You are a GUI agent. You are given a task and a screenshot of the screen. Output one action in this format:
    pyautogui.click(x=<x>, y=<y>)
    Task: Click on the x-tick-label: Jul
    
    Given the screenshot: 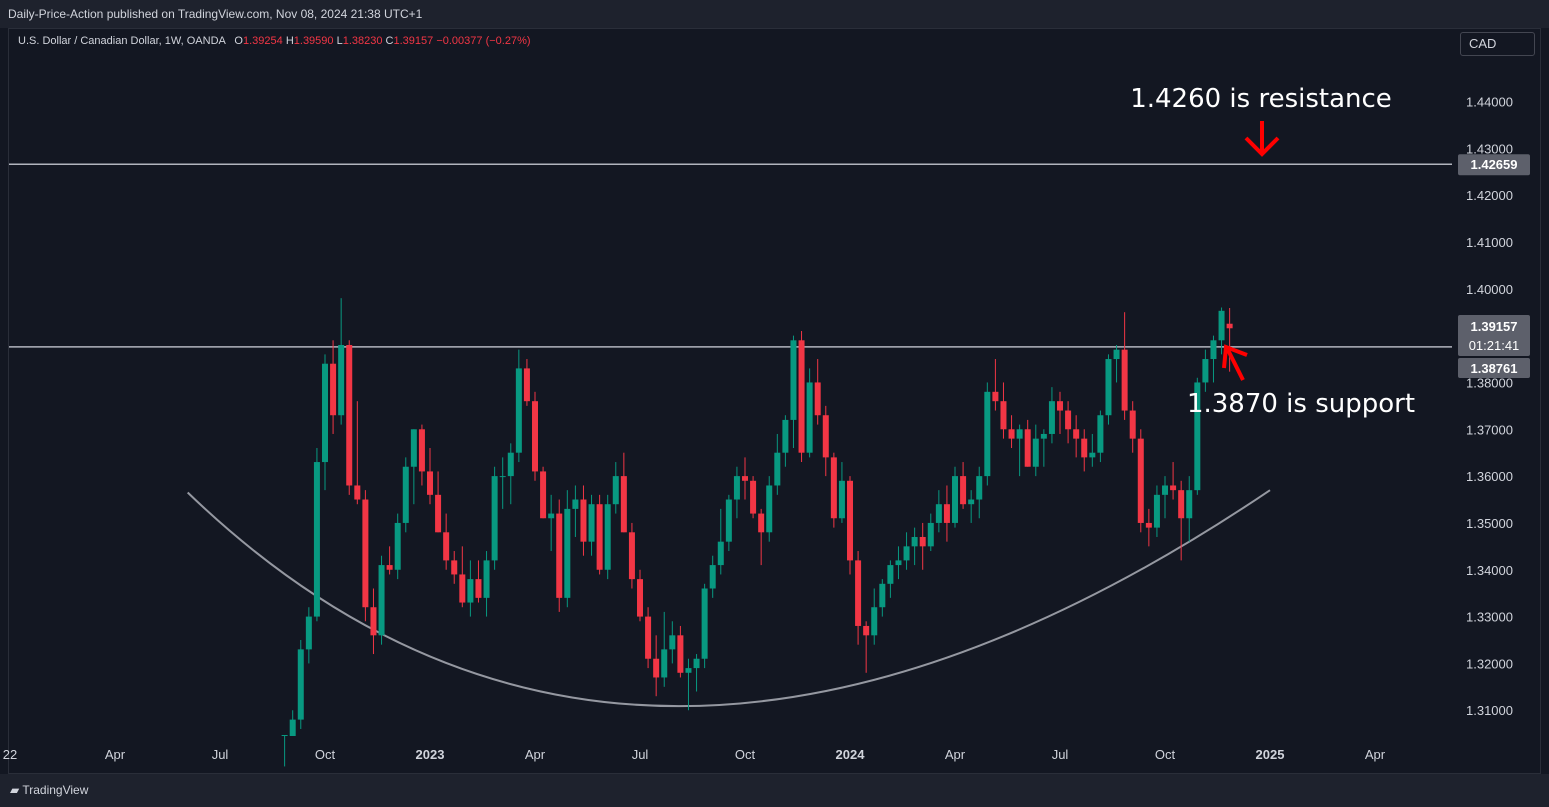 What is the action you would take?
    pyautogui.click(x=640, y=754)
    